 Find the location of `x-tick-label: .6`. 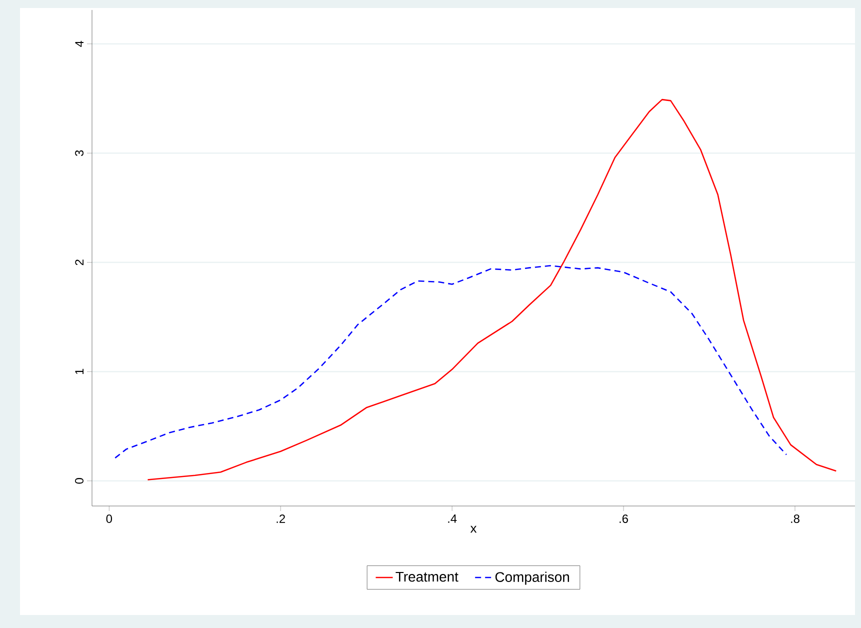

x-tick-label: .6 is located at coordinates (624, 518).